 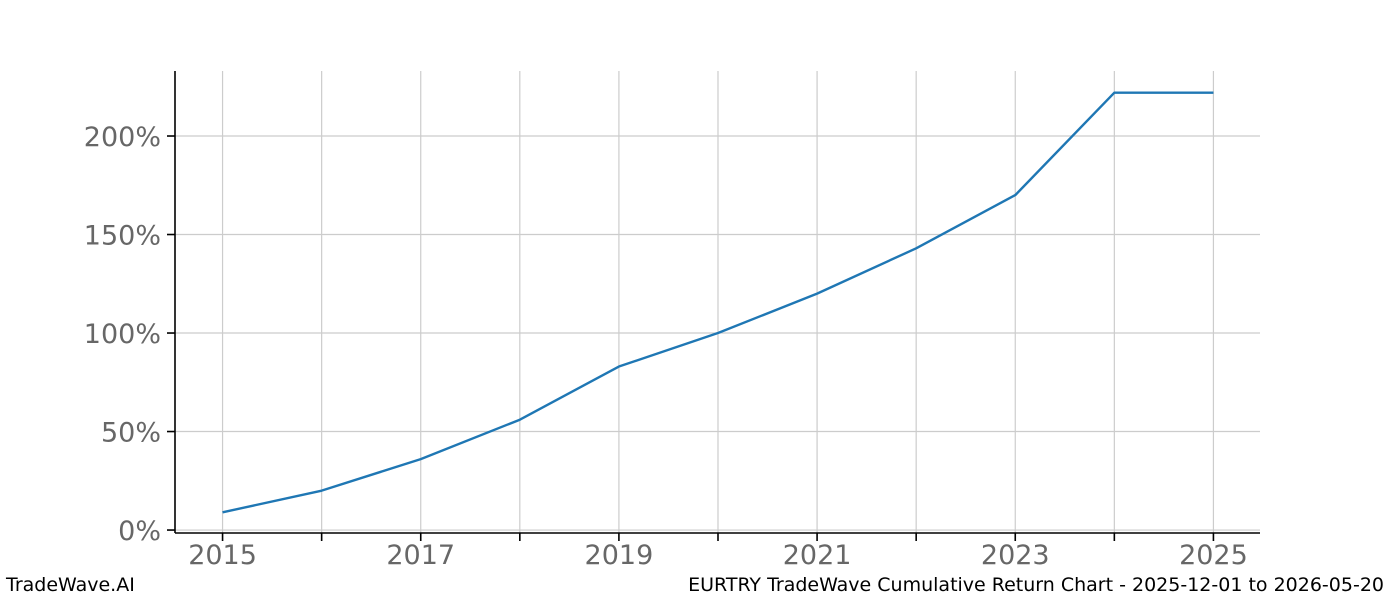 I want to click on y-tick-label: 150%, so click(x=122, y=236).